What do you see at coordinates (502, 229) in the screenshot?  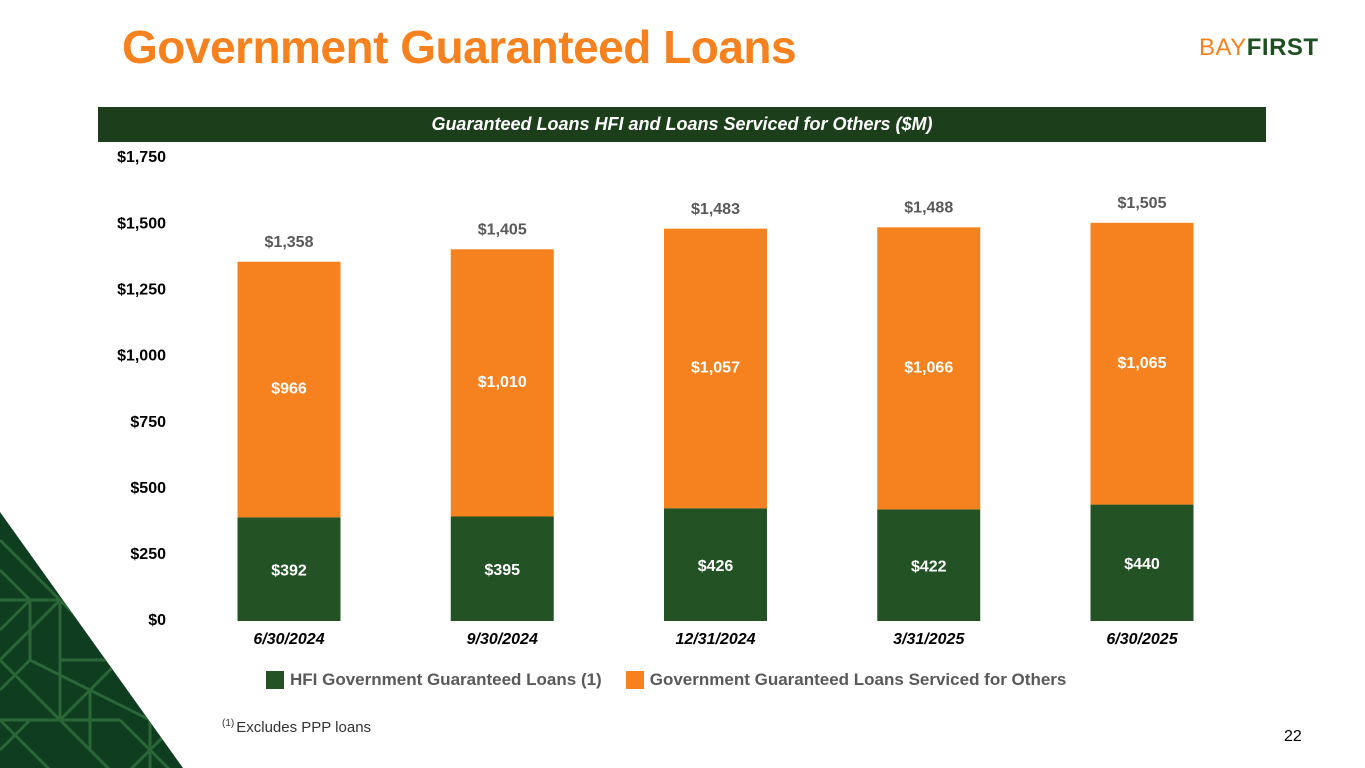 I see `data-label-total: $1,405` at bounding box center [502, 229].